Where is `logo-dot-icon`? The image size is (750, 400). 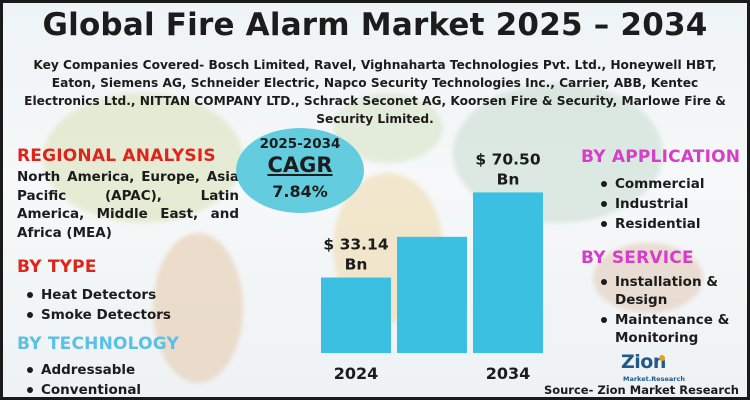 logo-dot-icon is located at coordinates (662, 358).